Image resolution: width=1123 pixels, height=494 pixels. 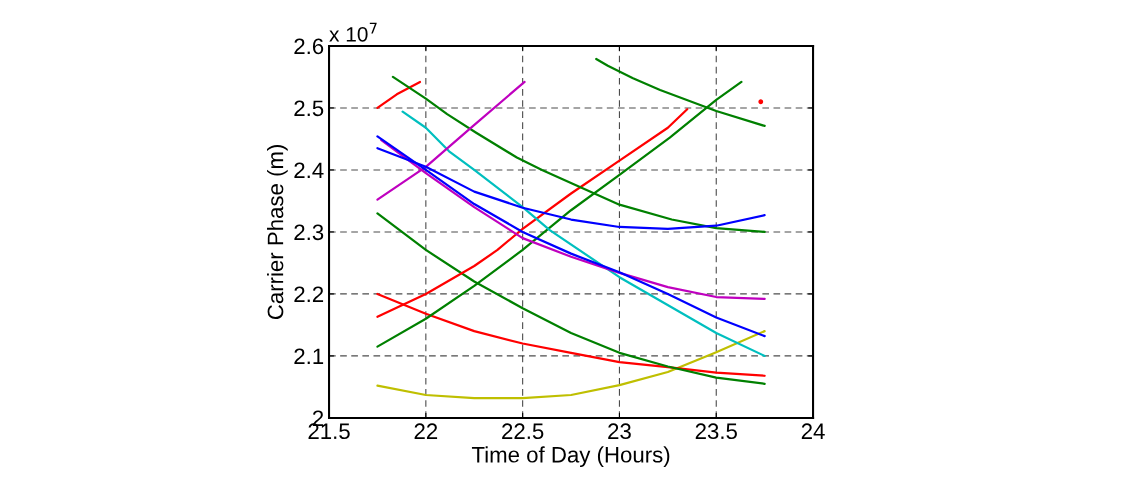 What do you see at coordinates (309, 294) in the screenshot?
I see `y-tick-label: 2.2` at bounding box center [309, 294].